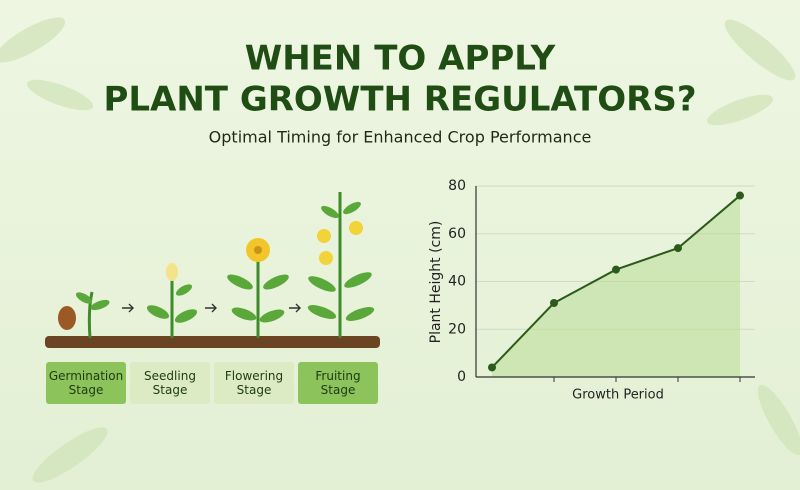 The image size is (800, 490). Describe the element at coordinates (457, 234) in the screenshot. I see `y-tick-label: 60` at that location.